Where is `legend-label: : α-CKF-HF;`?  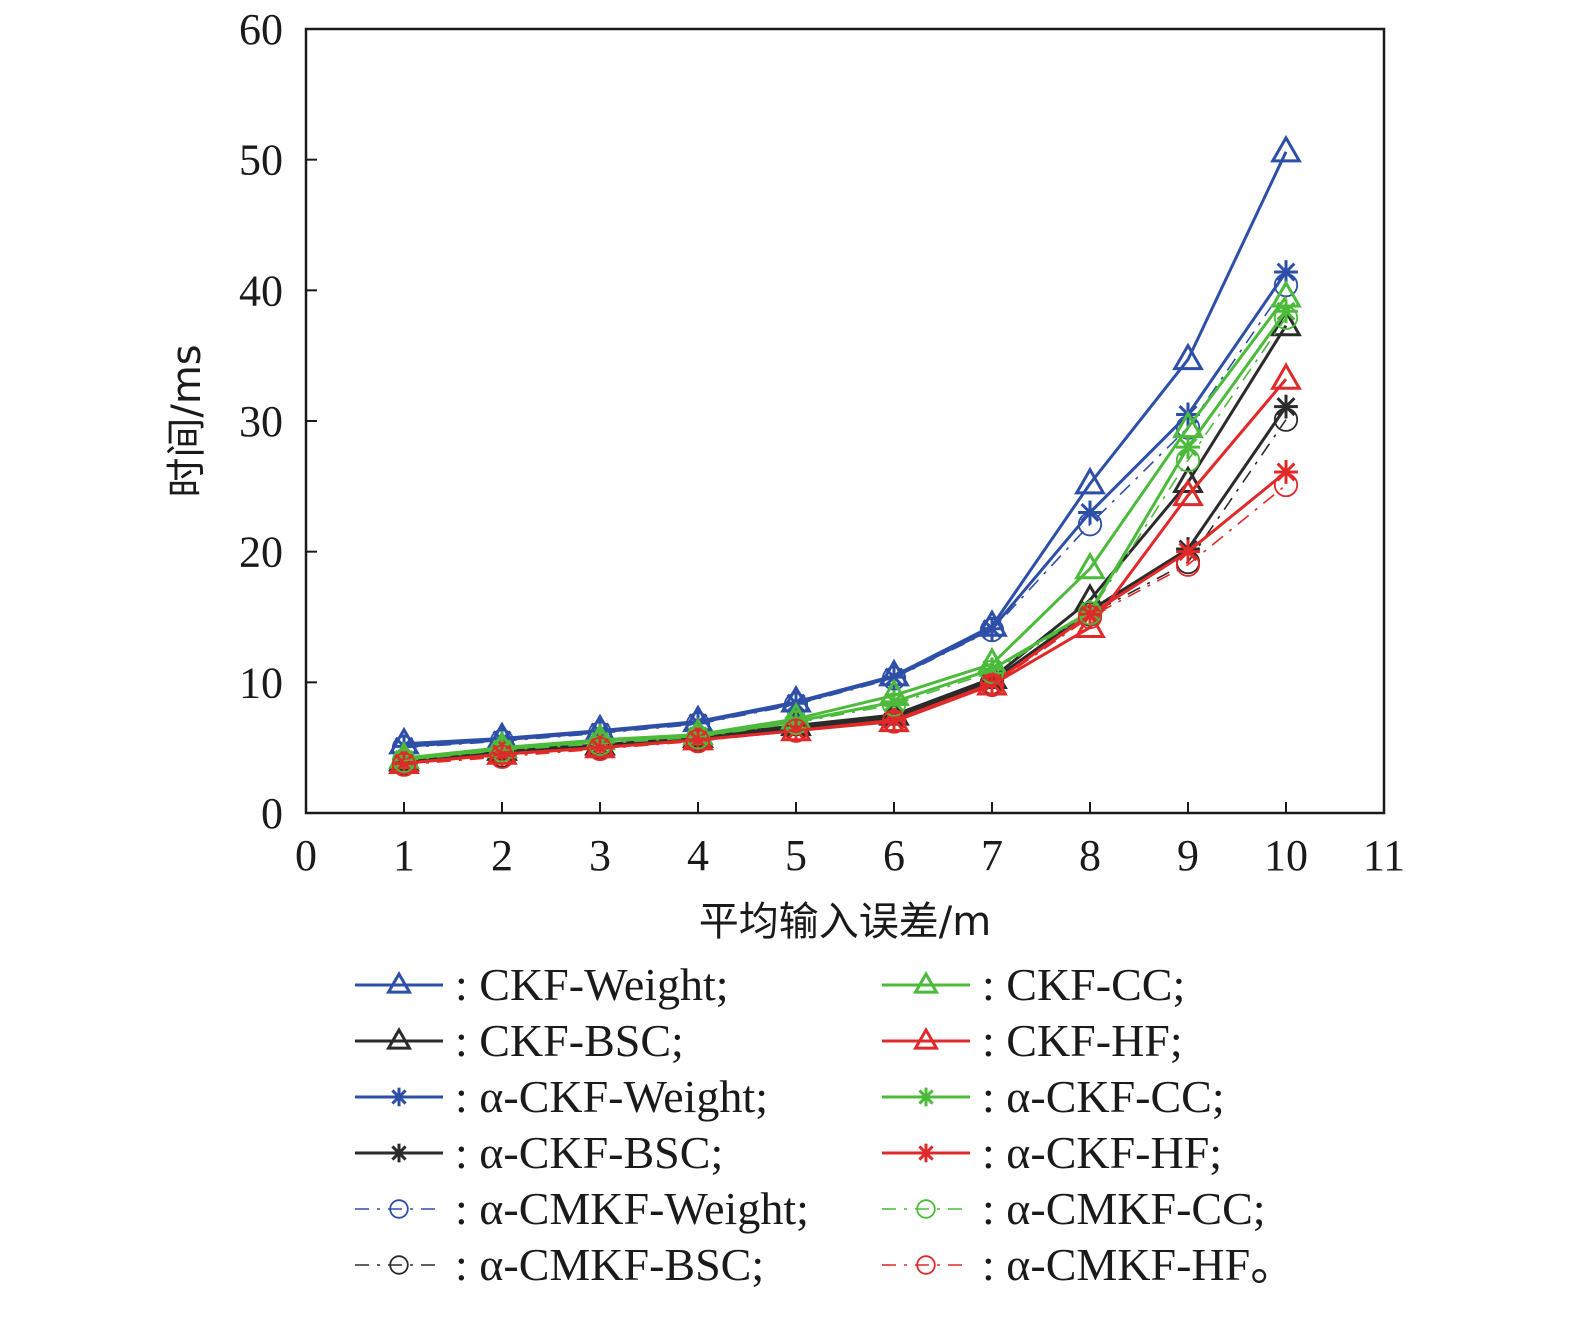
legend-label: : α-CKF-HF; is located at coordinates (1102, 1152).